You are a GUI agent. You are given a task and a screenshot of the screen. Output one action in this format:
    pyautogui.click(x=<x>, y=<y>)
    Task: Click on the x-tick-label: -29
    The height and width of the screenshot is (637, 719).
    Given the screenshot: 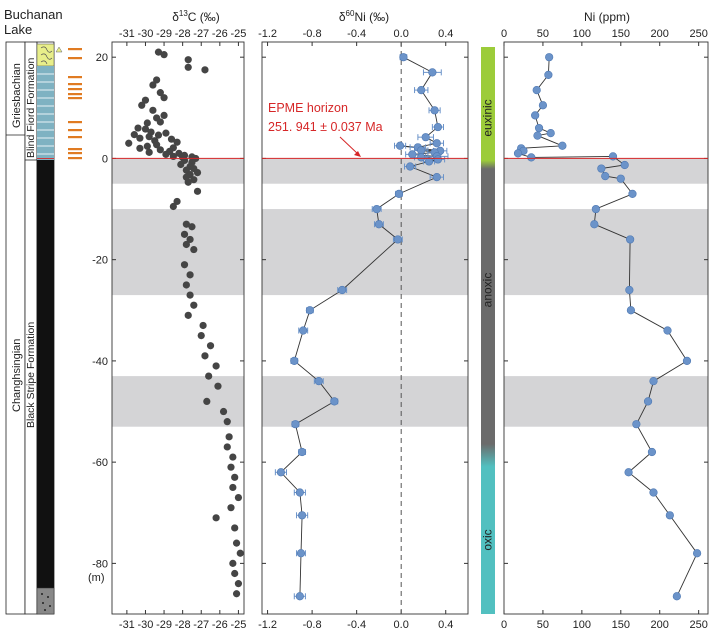 What is the action you would take?
    pyautogui.click(x=164, y=625)
    